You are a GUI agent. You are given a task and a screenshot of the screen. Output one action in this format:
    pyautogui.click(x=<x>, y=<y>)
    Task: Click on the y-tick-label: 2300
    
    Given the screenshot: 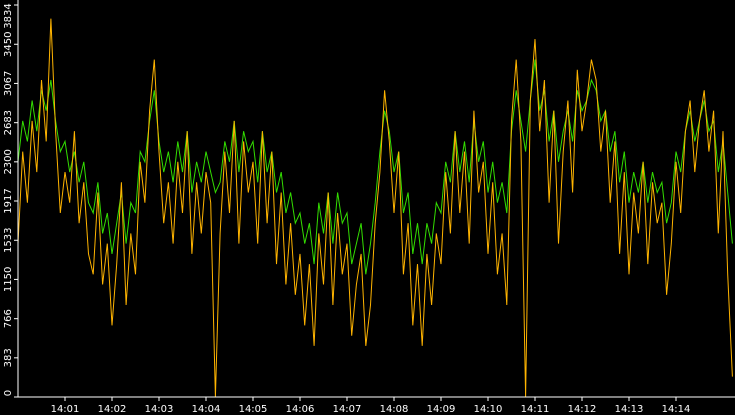 What is the action you would take?
    pyautogui.click(x=8, y=161)
    